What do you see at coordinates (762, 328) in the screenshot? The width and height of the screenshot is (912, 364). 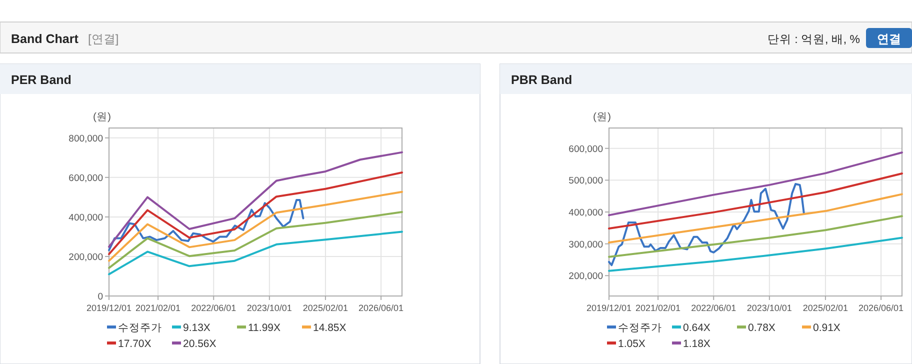 I see `legend-label: 0.78X` at bounding box center [762, 328].